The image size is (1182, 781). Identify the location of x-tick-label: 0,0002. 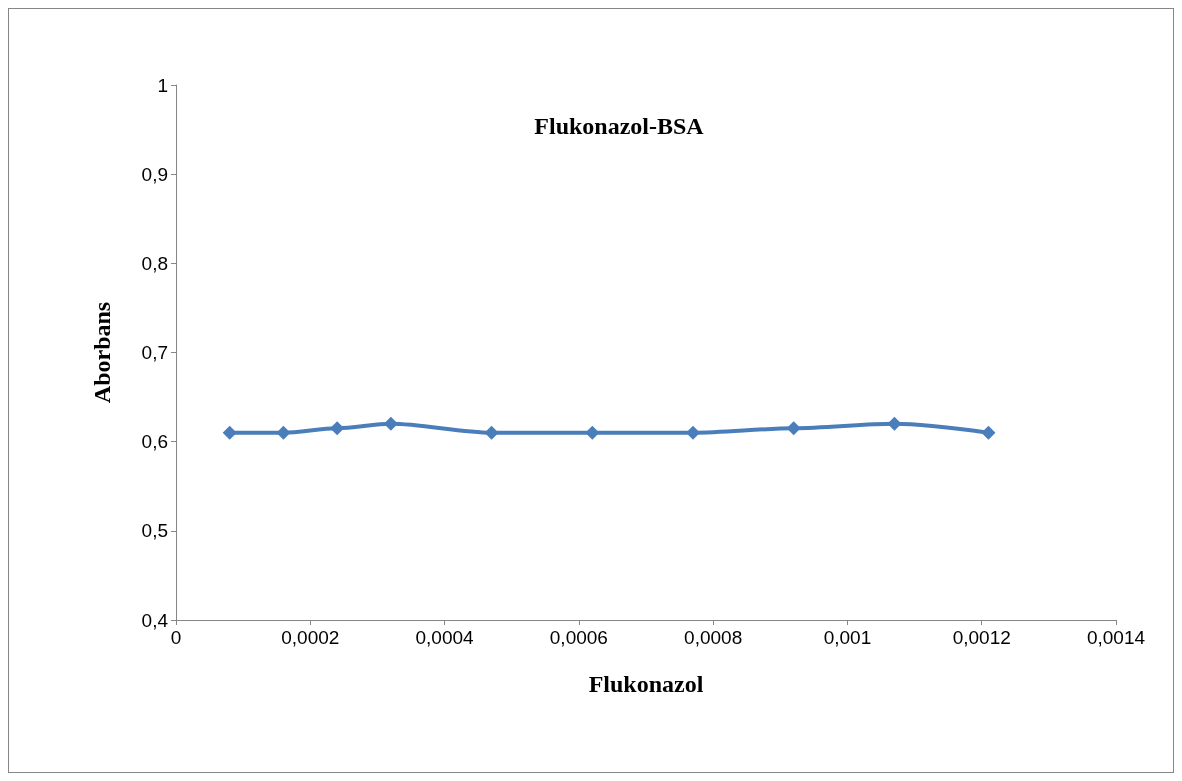
(310, 637).